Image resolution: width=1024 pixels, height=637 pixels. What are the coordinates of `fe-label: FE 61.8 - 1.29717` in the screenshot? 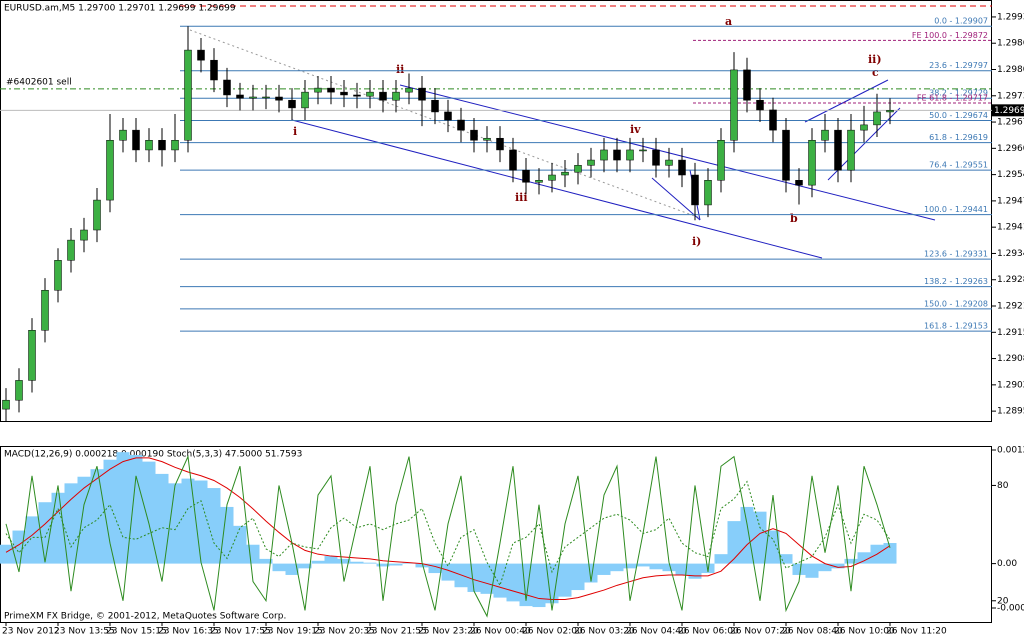 It's located at (952, 98).